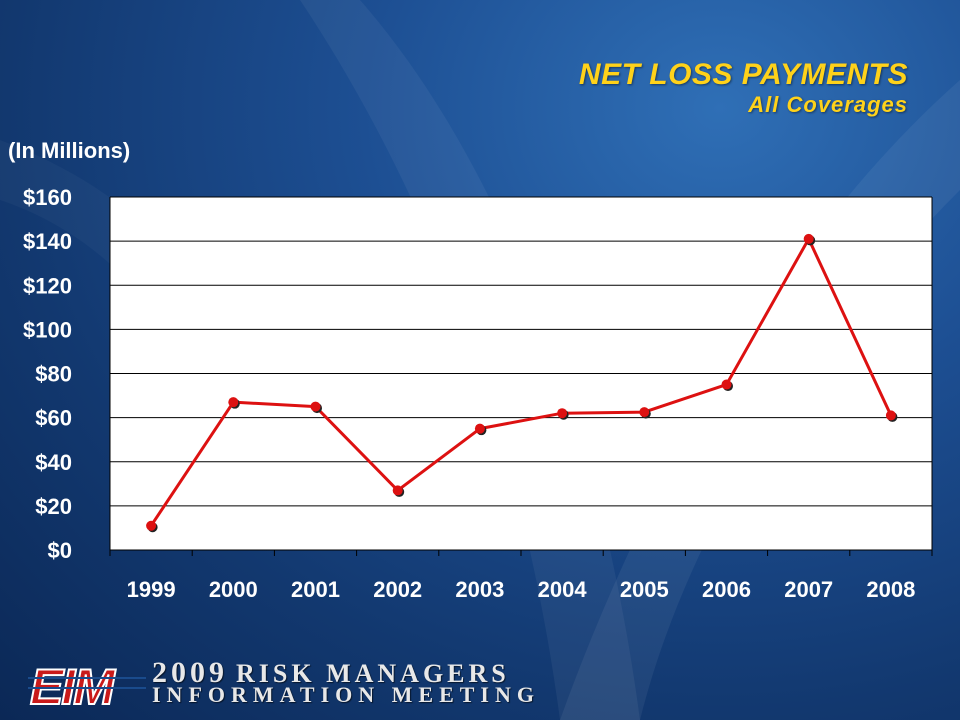 This screenshot has height=720, width=960. What do you see at coordinates (562, 413) in the screenshot?
I see `data-point-2004` at bounding box center [562, 413].